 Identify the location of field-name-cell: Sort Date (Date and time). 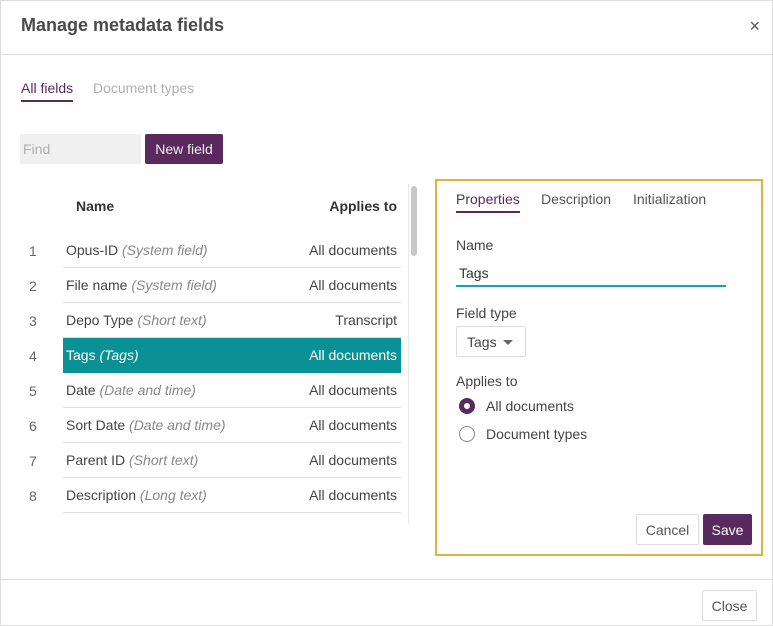
(146, 425).